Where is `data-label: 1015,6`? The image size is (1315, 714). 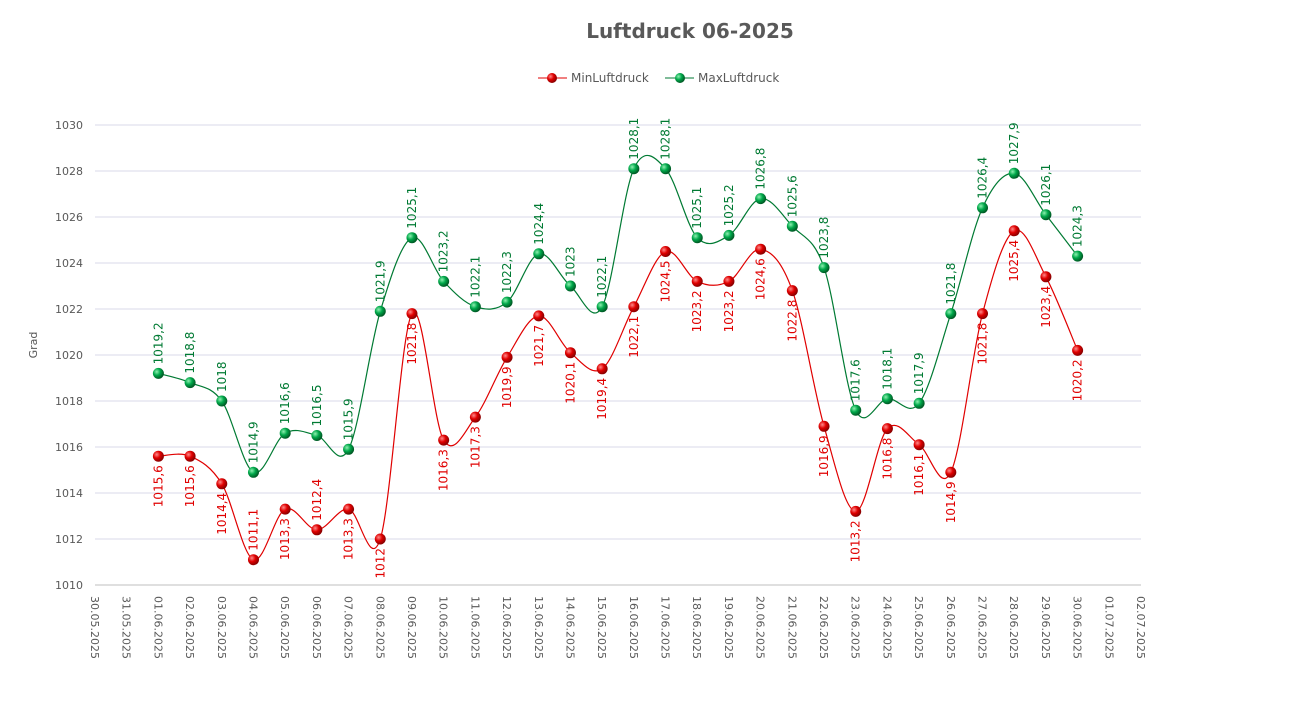
data-label: 1015,6 is located at coordinates (158, 486).